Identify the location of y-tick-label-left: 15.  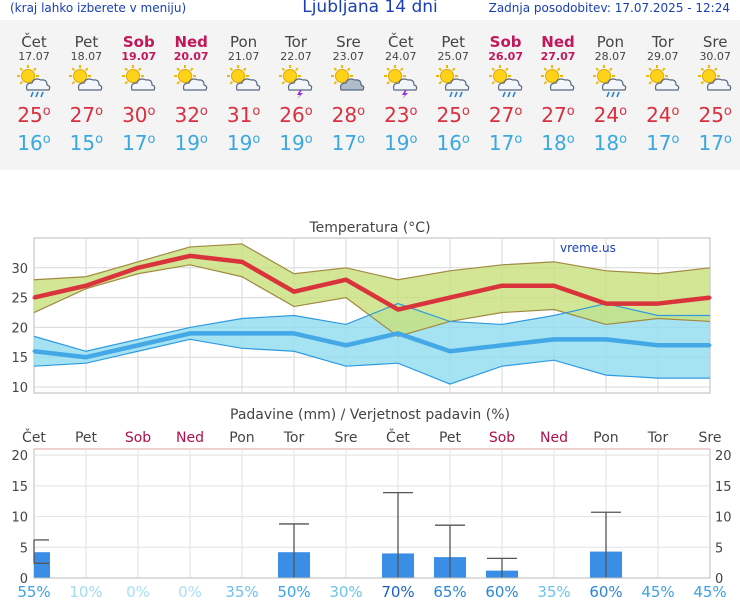
(19, 487).